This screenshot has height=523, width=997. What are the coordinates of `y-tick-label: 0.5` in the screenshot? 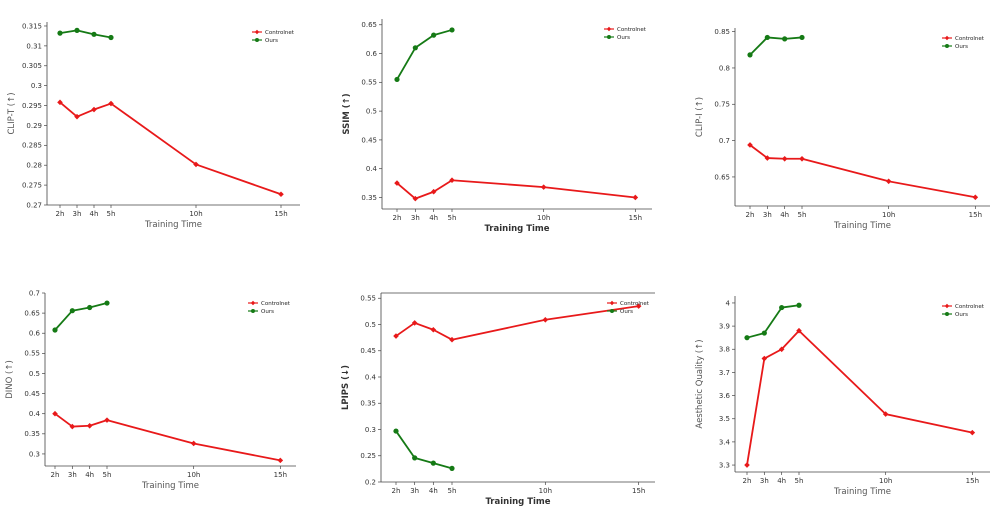 It's located at (371, 112).